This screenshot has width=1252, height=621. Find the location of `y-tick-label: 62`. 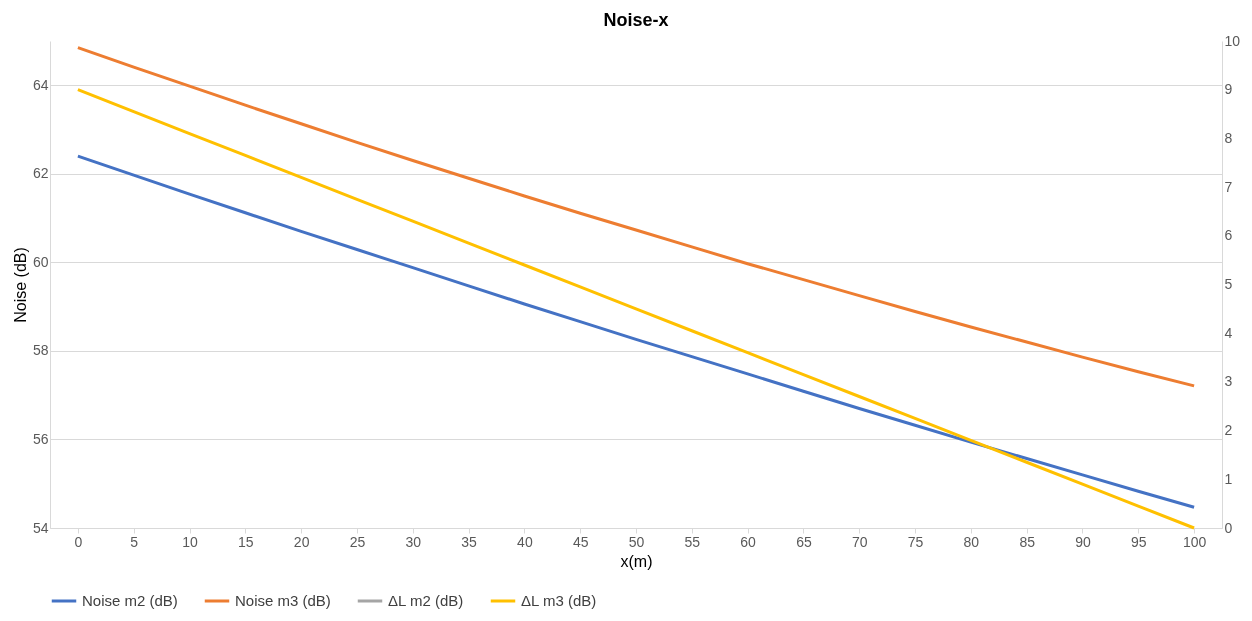

y-tick-label: 62 is located at coordinates (40, 173).